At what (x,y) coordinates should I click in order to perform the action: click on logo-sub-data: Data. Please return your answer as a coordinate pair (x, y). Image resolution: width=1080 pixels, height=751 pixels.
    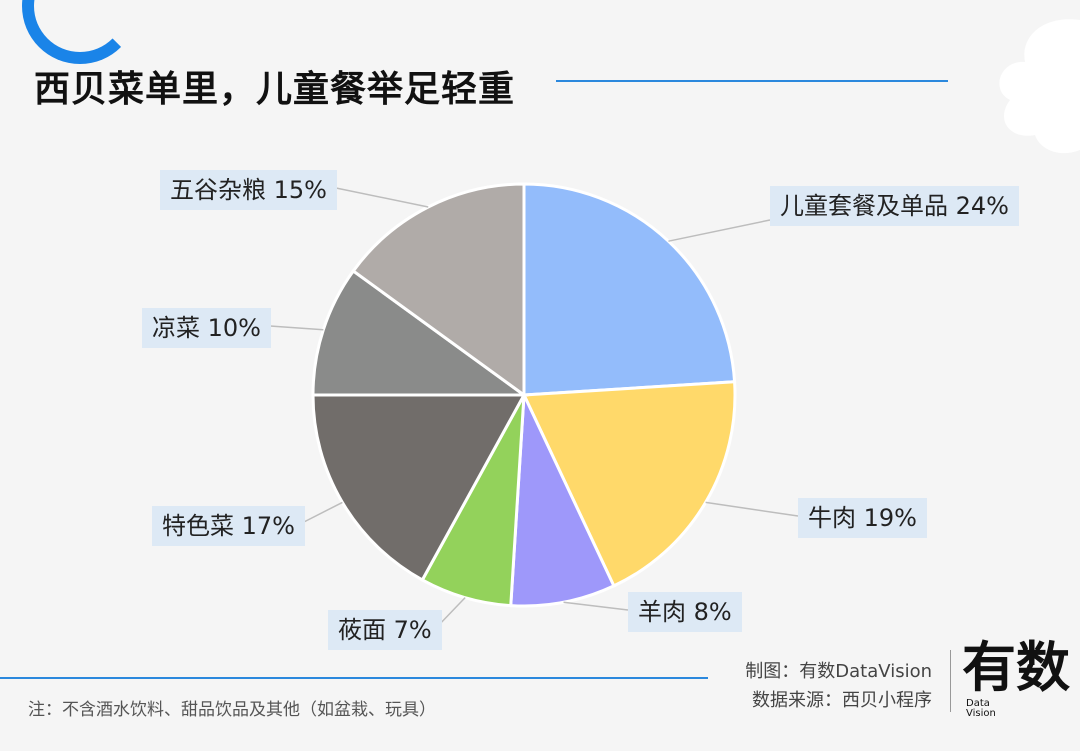
    Looking at the image, I should click on (978, 703).